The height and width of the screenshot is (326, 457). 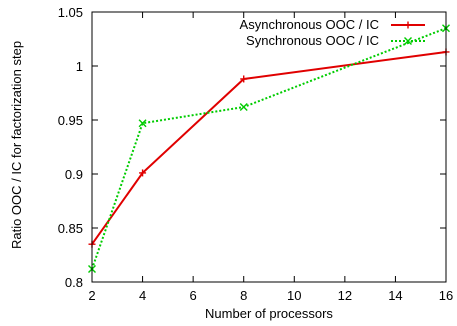 What do you see at coordinates (395, 295) in the screenshot?
I see `x-tick-label: 14` at bounding box center [395, 295].